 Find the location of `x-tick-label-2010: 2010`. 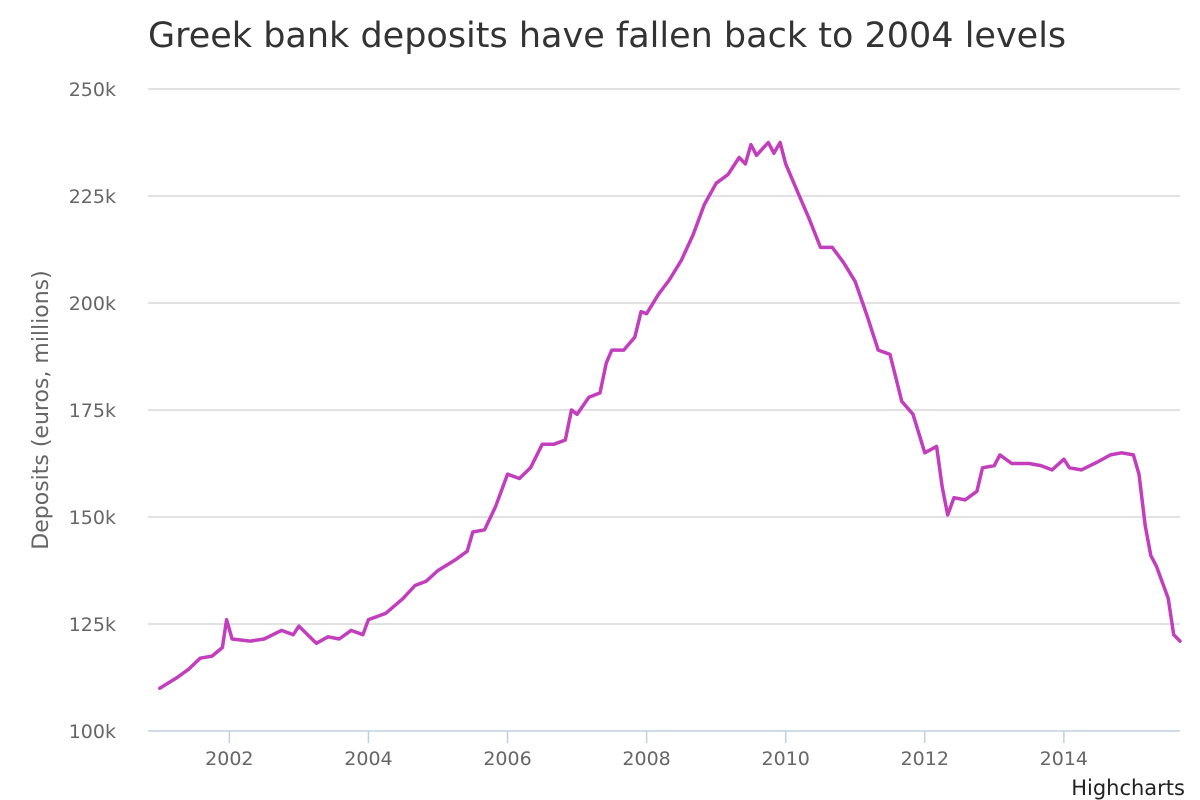

x-tick-label-2010: 2010 is located at coordinates (786, 759).